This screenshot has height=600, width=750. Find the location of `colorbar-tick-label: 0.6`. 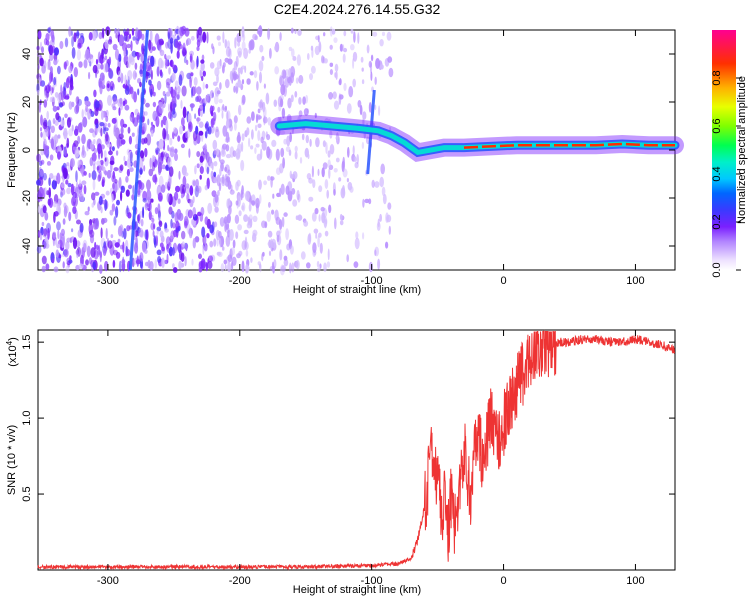

colorbar-tick-label: 0.6 is located at coordinates (717, 125).